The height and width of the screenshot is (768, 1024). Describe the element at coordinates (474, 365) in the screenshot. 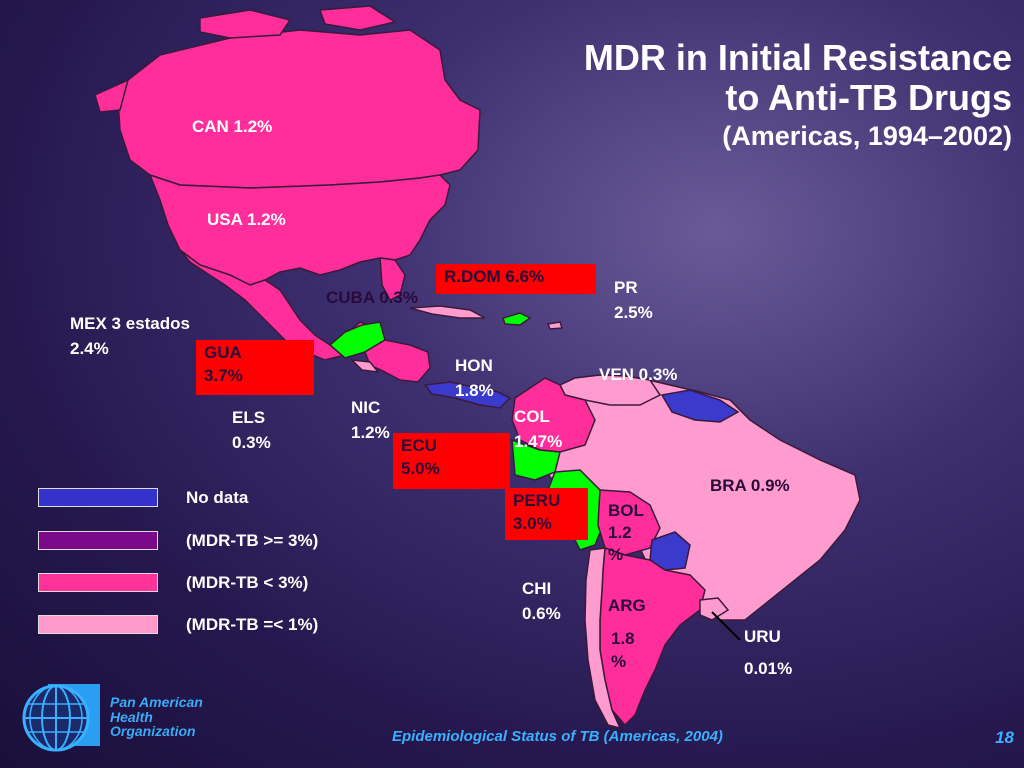

I see `label-hon-name: HON` at that location.